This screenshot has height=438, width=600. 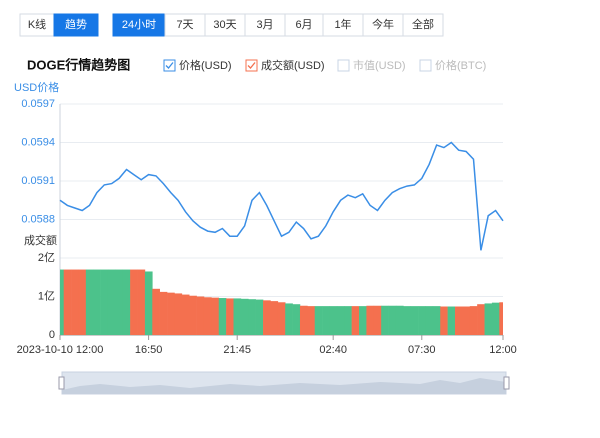 What do you see at coordinates (205, 65) in the screenshot?
I see `legend-label: 价格(USD)` at bounding box center [205, 65].